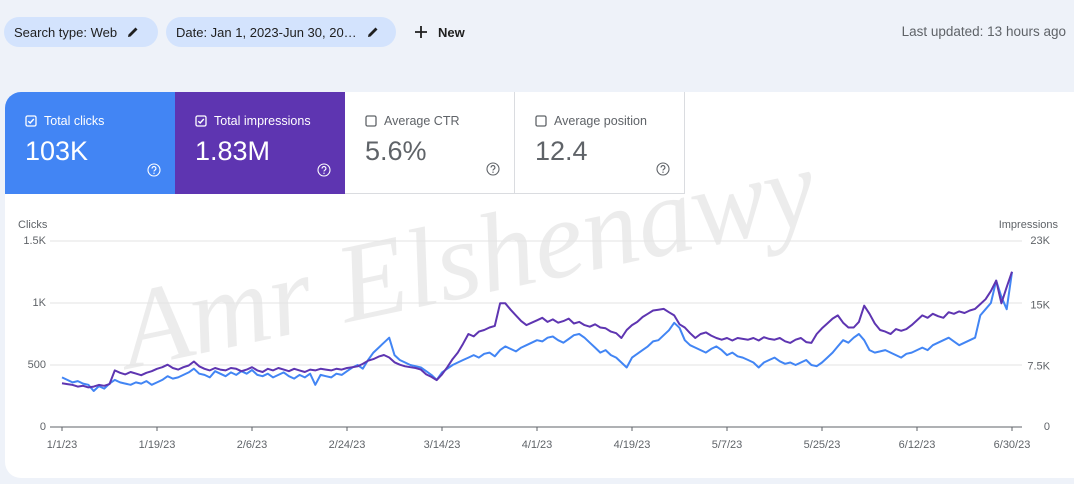 This screenshot has width=1074, height=484. I want to click on metric-tile: Average position 12.4, so click(600, 143).